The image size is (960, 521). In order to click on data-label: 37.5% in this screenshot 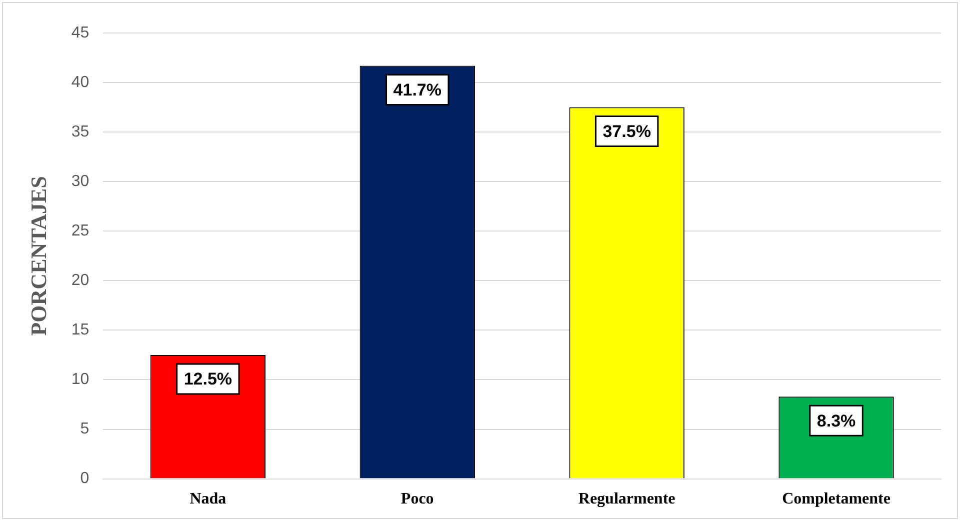, I will do `click(626, 131)`.